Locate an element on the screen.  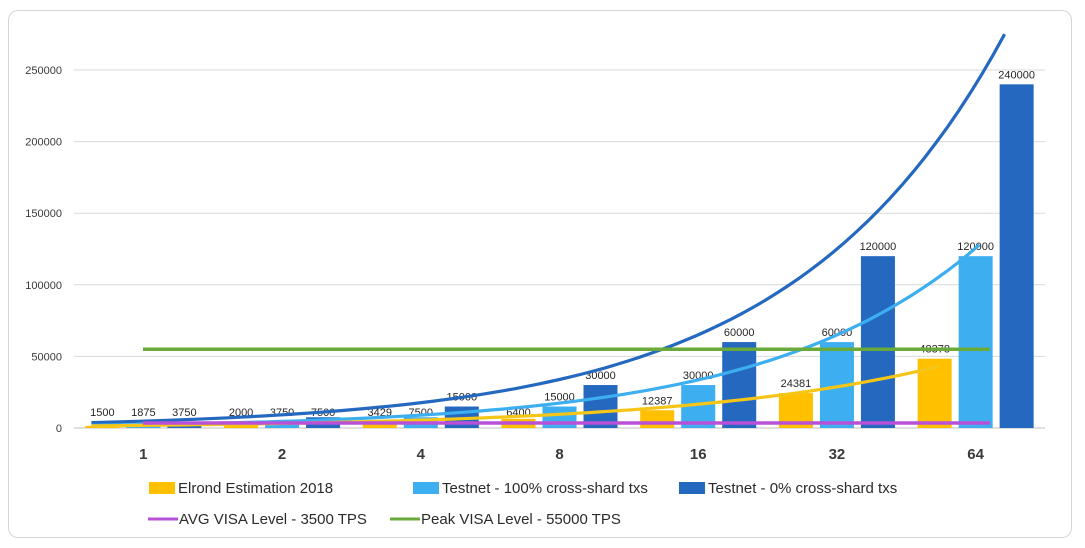
y-tick-label: 250000 is located at coordinates (43, 71).